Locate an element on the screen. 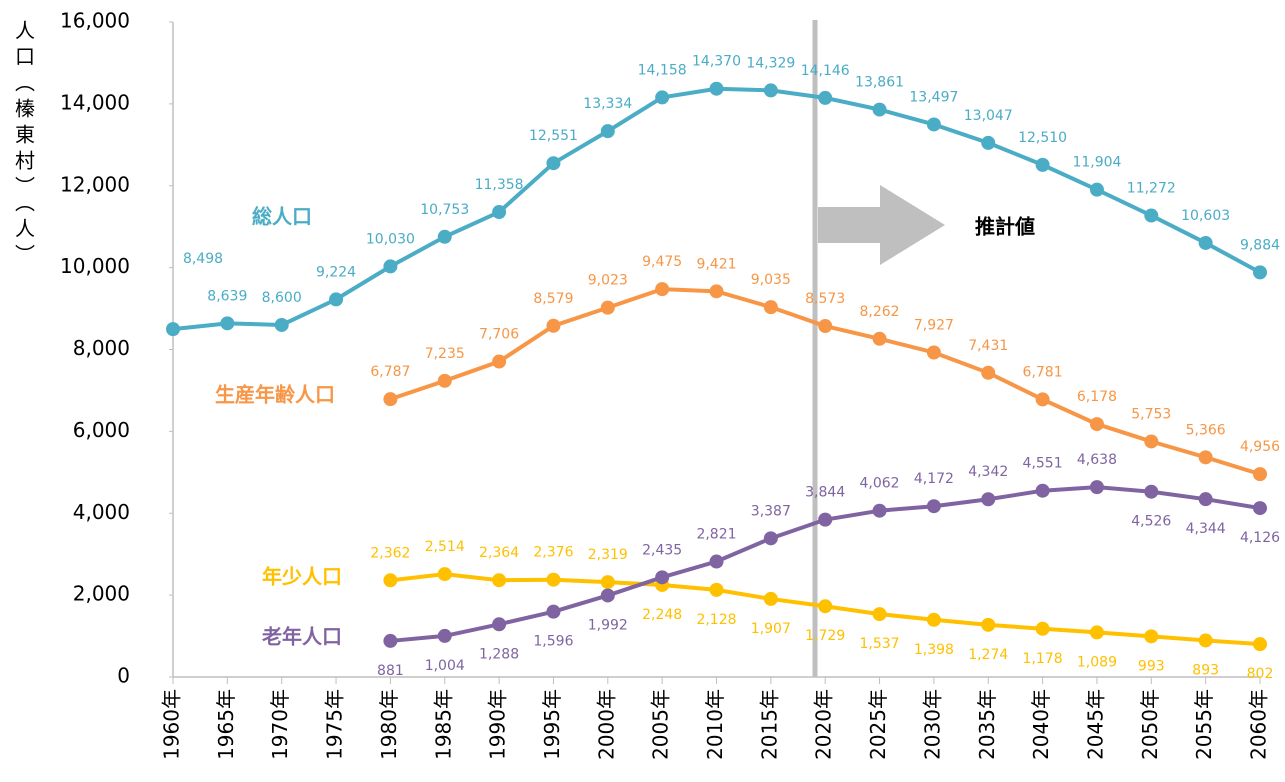  annotation: 推計値 is located at coordinates (1005, 227).